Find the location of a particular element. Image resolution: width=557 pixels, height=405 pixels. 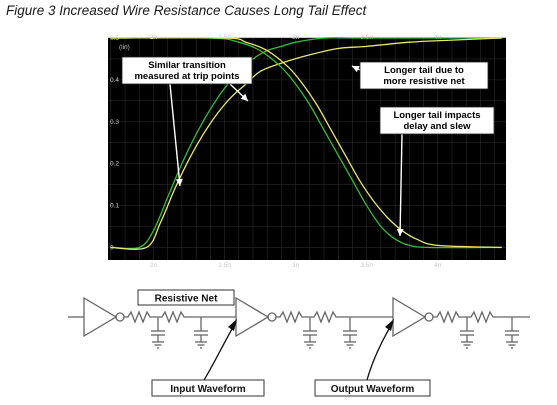

resistor-2a is located at coordinates (293, 317).